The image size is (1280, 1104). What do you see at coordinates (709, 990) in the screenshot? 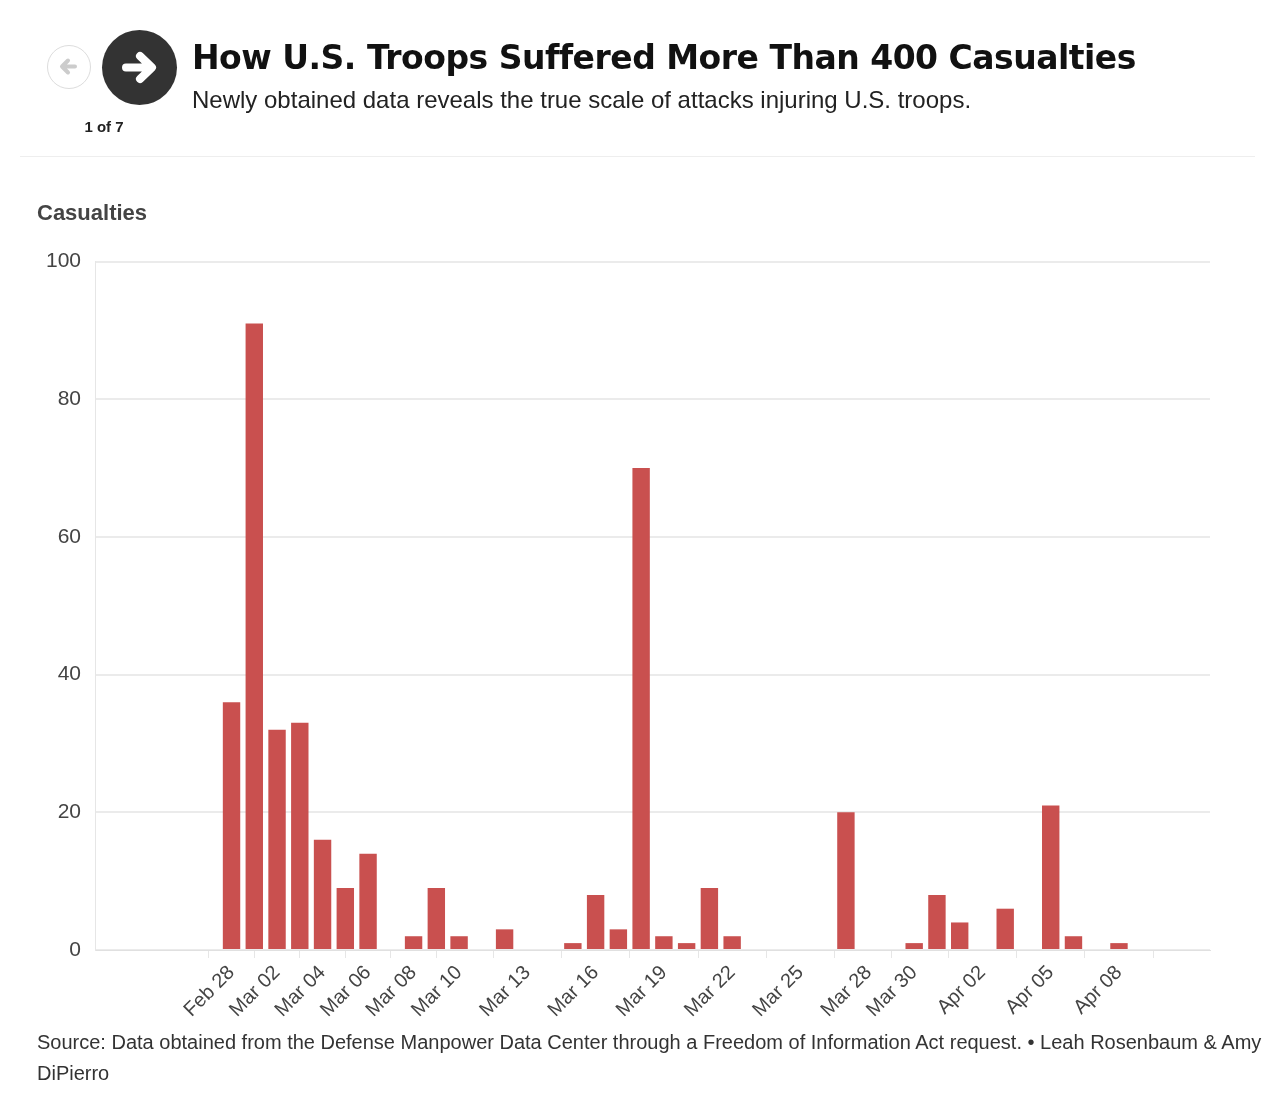
I see `x-tick-label: Mar 22` at bounding box center [709, 990].